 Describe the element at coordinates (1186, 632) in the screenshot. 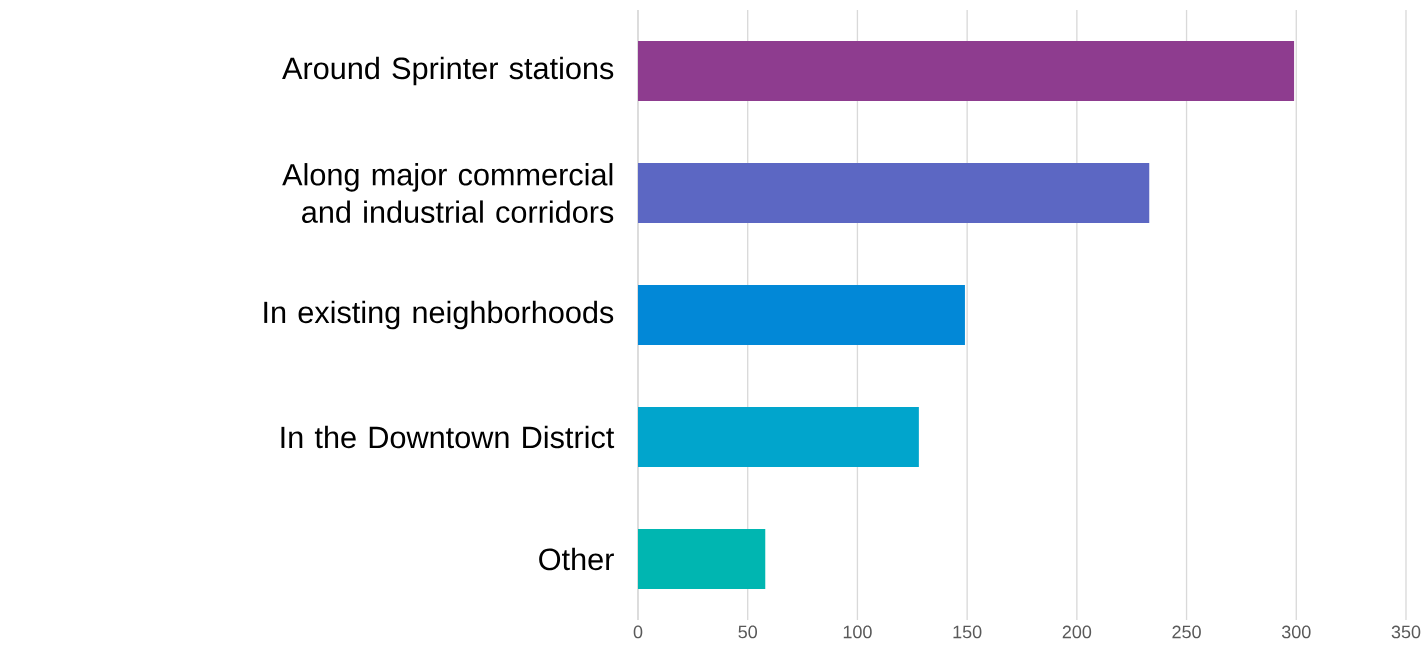

I see `x-tick-label: 250` at that location.